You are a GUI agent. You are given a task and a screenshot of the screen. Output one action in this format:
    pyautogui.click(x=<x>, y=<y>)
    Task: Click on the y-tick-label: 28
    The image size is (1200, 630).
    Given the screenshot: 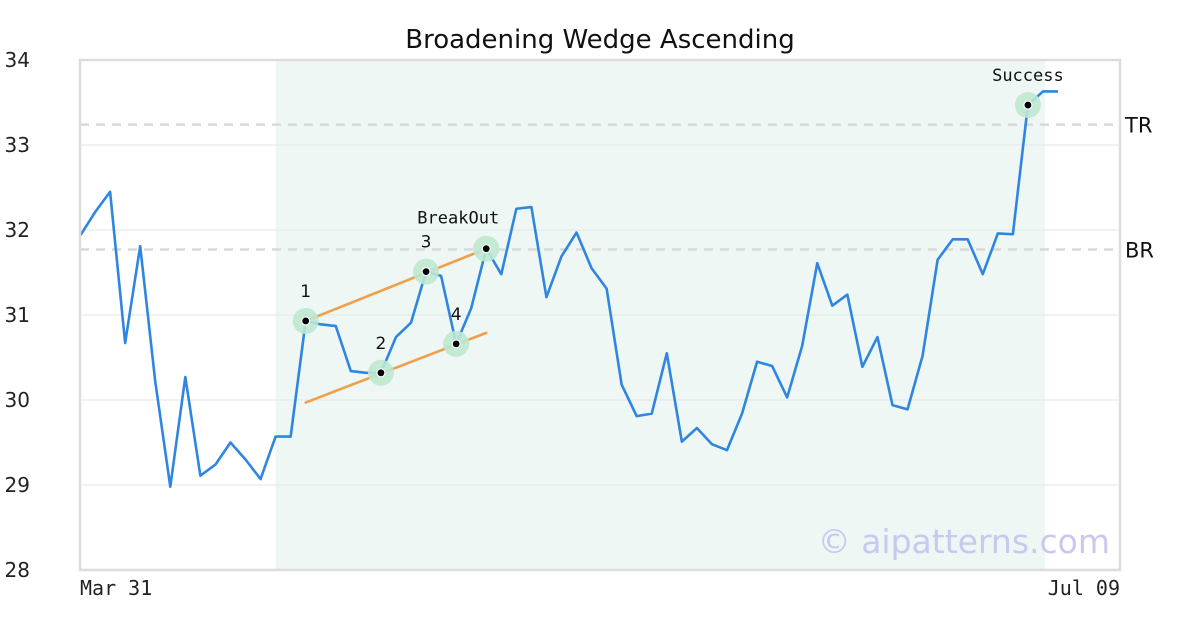 What is the action you would take?
    pyautogui.click(x=17, y=570)
    